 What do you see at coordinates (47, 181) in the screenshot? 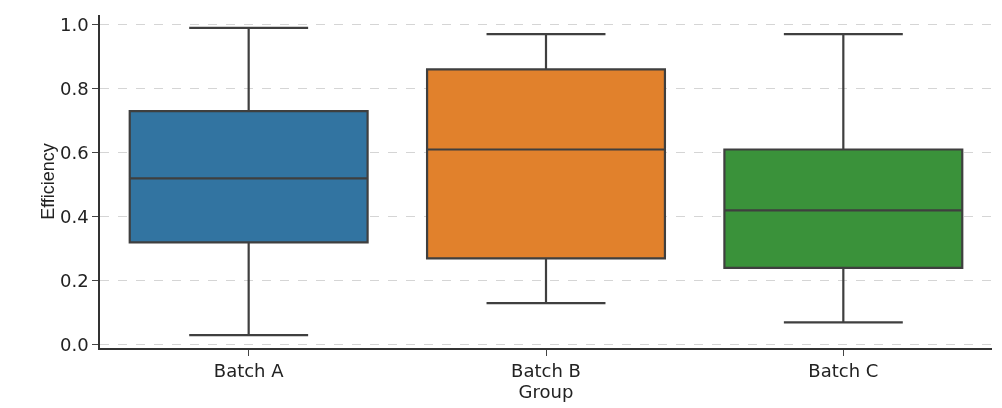
I see `y-axis-title: Efficiency` at bounding box center [47, 181].